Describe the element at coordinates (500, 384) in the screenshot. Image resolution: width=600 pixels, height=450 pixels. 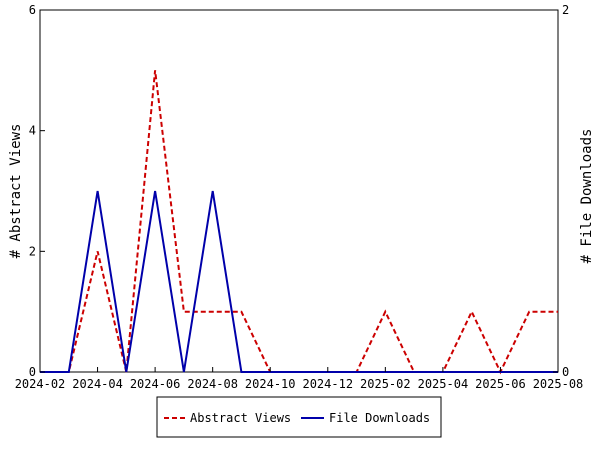
I see `x-tick-label: 2025-06` at that location.